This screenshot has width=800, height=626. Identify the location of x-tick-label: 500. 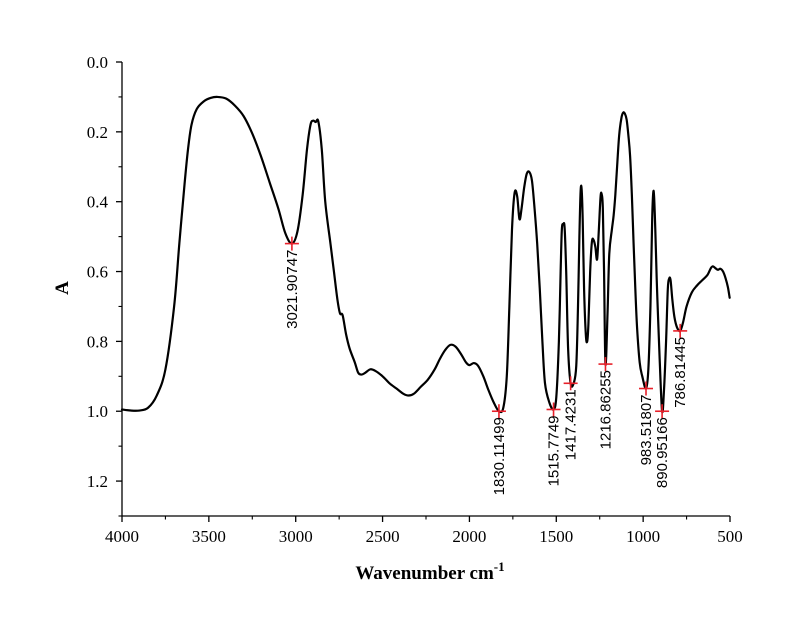
(730, 536).